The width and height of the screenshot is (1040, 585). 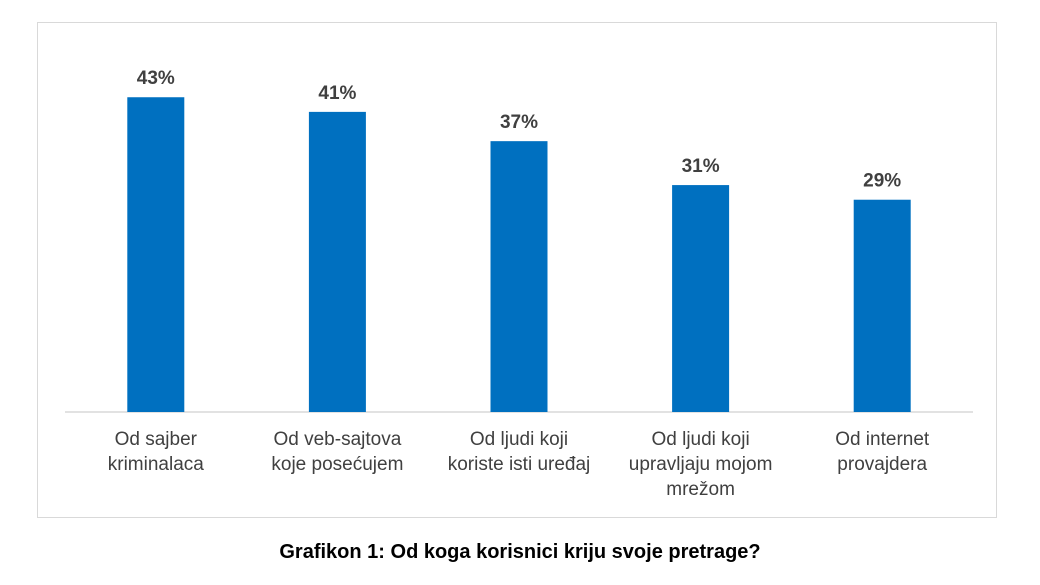 I want to click on category-label-1: Od sajber kriminalaca, so click(x=156, y=452).